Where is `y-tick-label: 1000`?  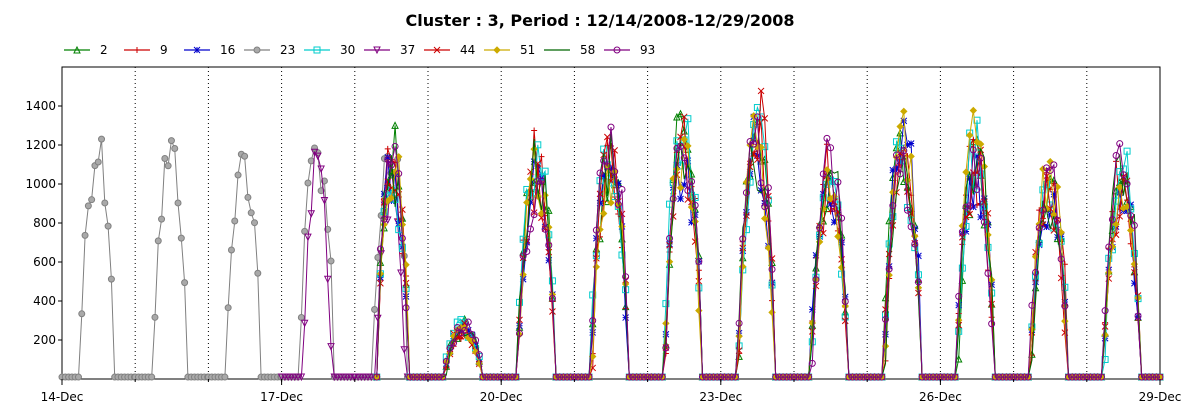 y-tick-label: 1000 is located at coordinates (40, 184).